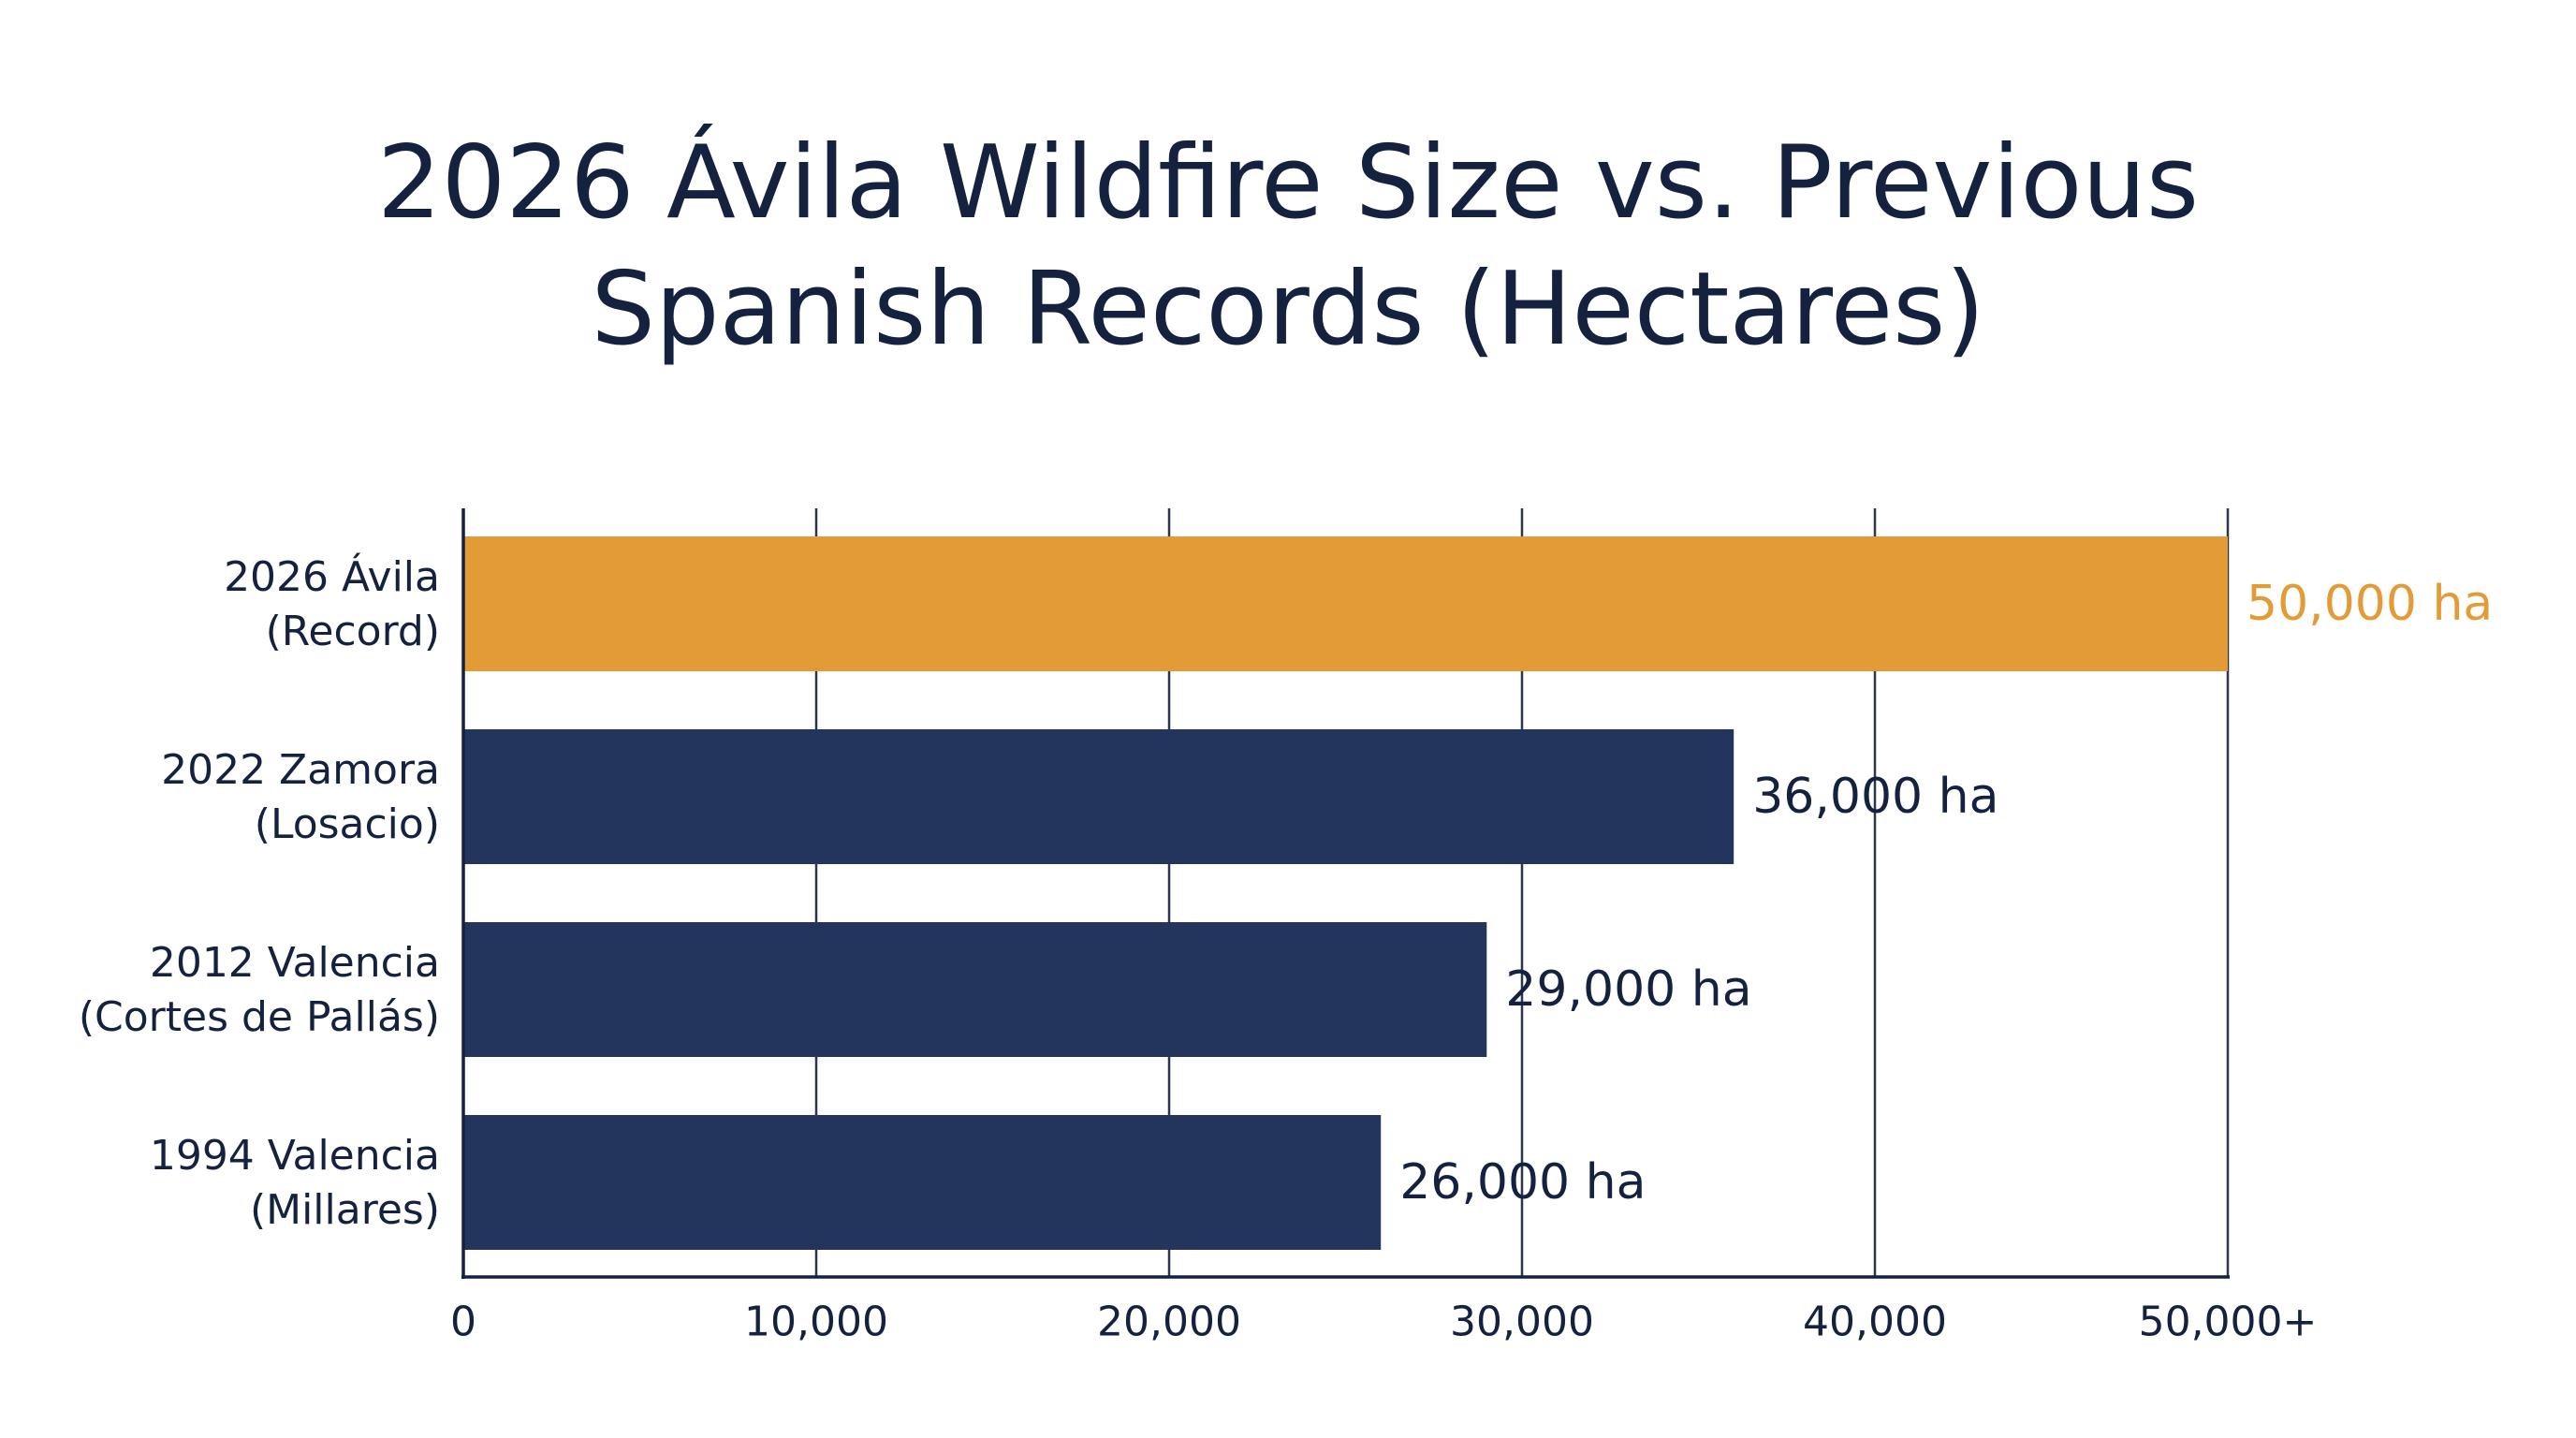  Describe the element at coordinates (816, 1322) in the screenshot. I see `x-tick-label-1: 10,000` at that location.